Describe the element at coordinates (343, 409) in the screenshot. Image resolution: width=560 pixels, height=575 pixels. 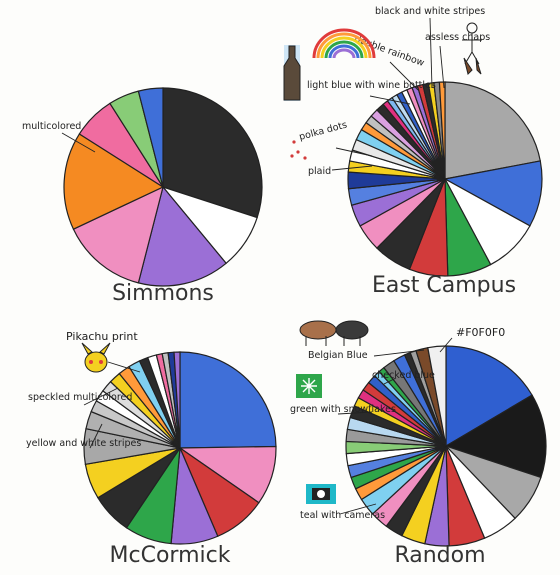
I see `annotation-green-snowflakes: green with snowflakes` at that location.